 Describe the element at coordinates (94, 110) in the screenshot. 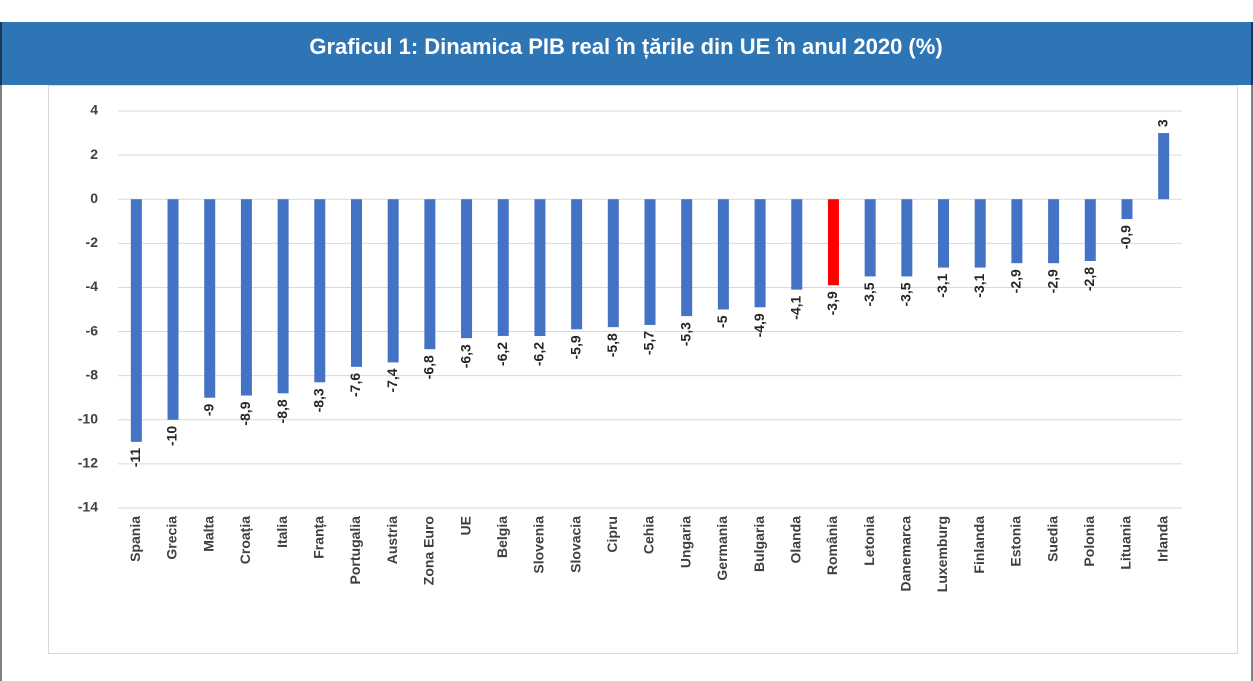

I see `y-tick-label: 4` at that location.